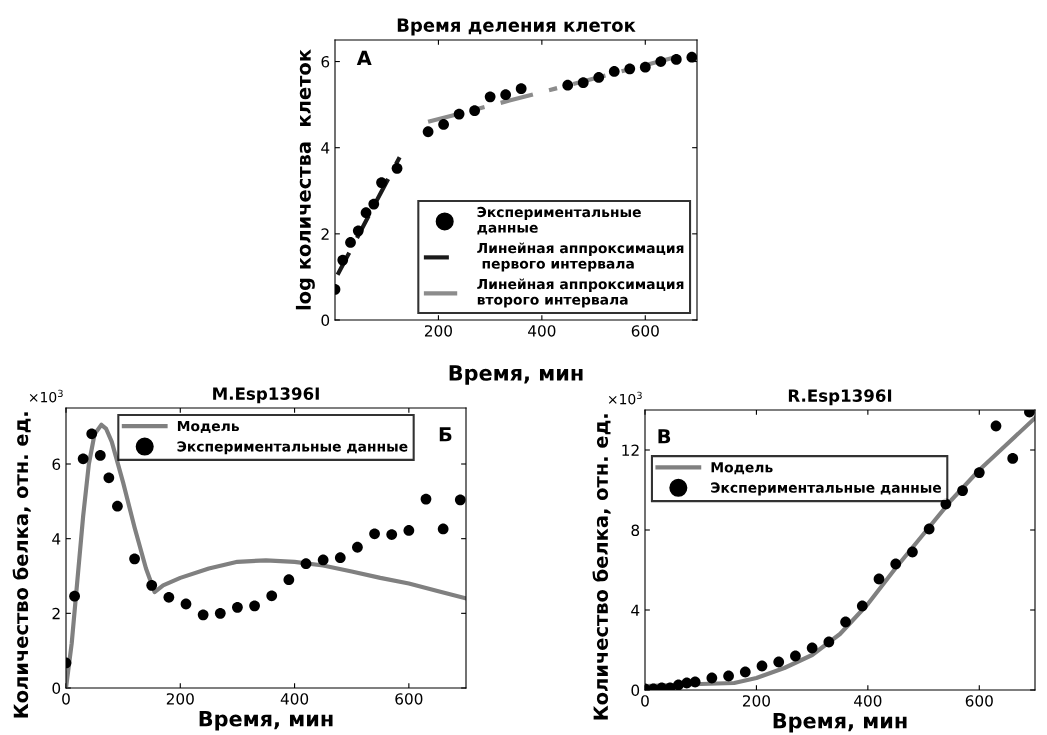 The width and height of the screenshot is (1047, 735). What do you see at coordinates (266, 395) in the screenshot?
I see `chart-title: M.Esp1396I` at bounding box center [266, 395].